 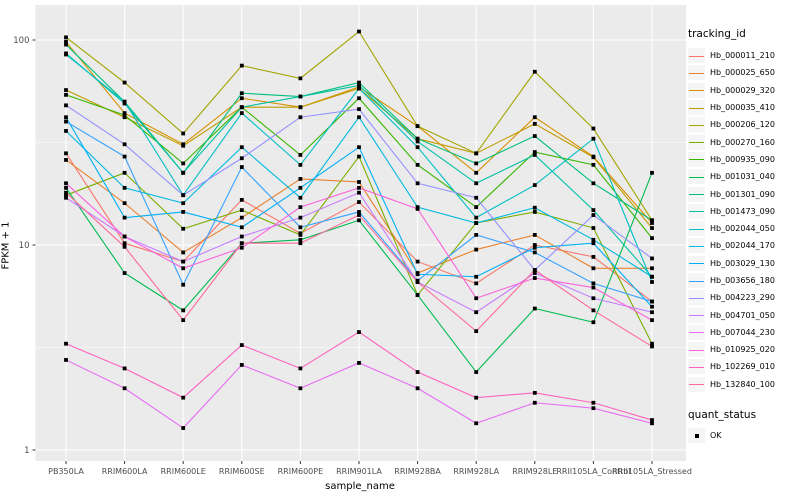 I want to click on y-tick-label: 100, so click(x=21, y=41).